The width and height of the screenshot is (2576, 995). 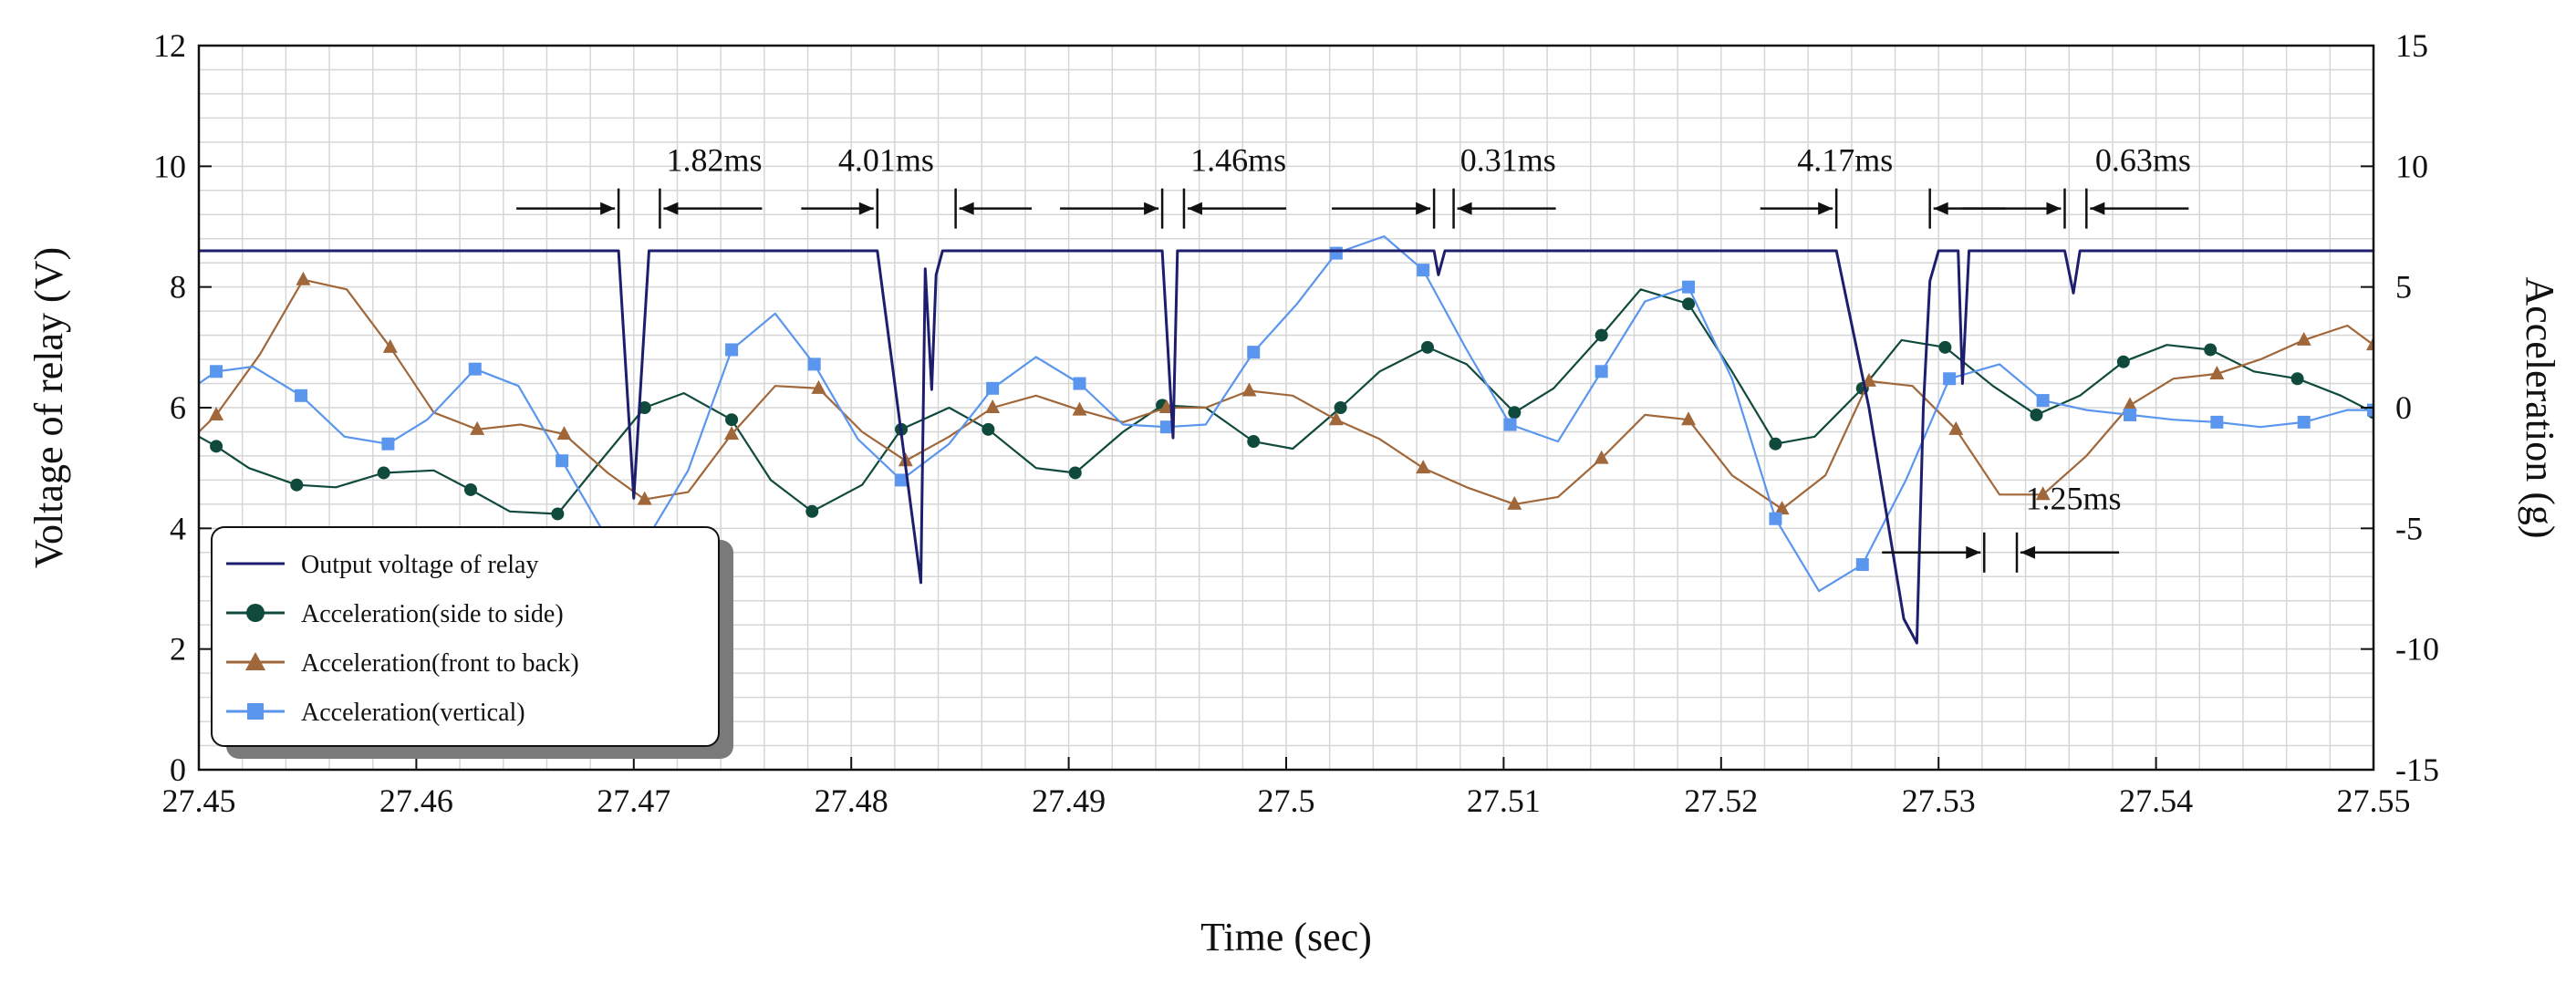 I want to click on legend-item-vertical: Acceleration(vertical), so click(x=376, y=713).